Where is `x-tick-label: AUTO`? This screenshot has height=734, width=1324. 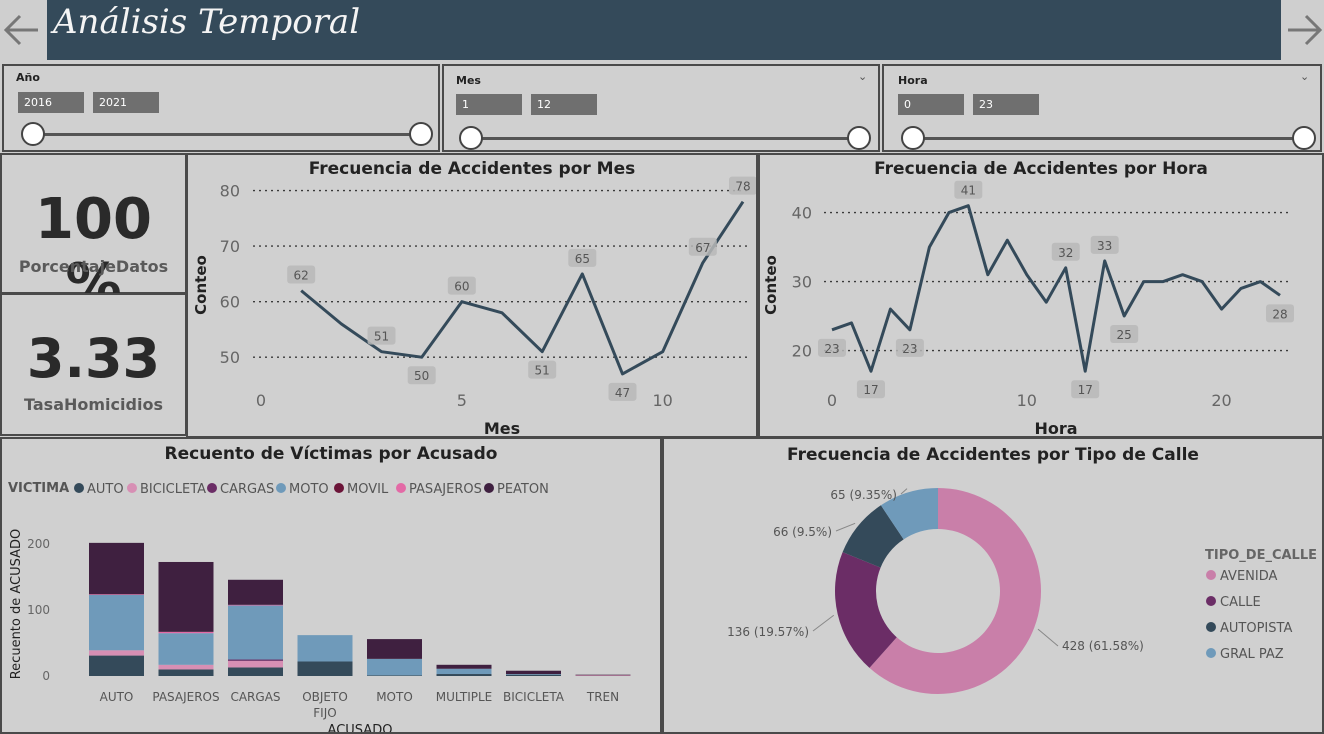 x-tick-label: AUTO is located at coordinates (117, 697).